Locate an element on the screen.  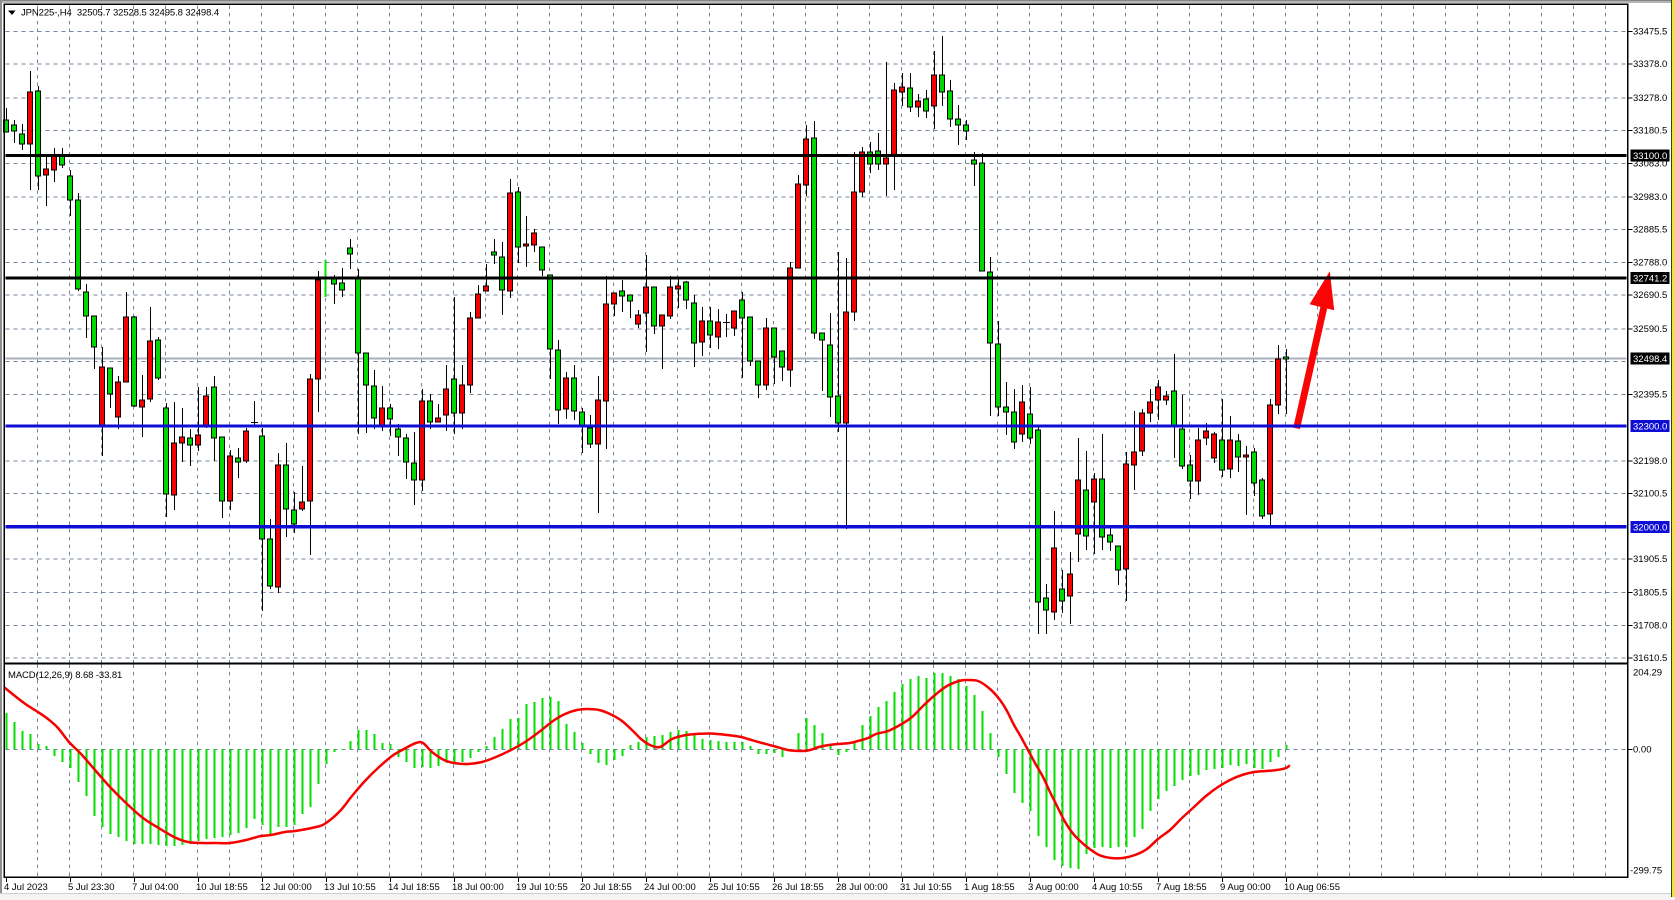
svg-text: 32100.5 is located at coordinates (1650, 494).